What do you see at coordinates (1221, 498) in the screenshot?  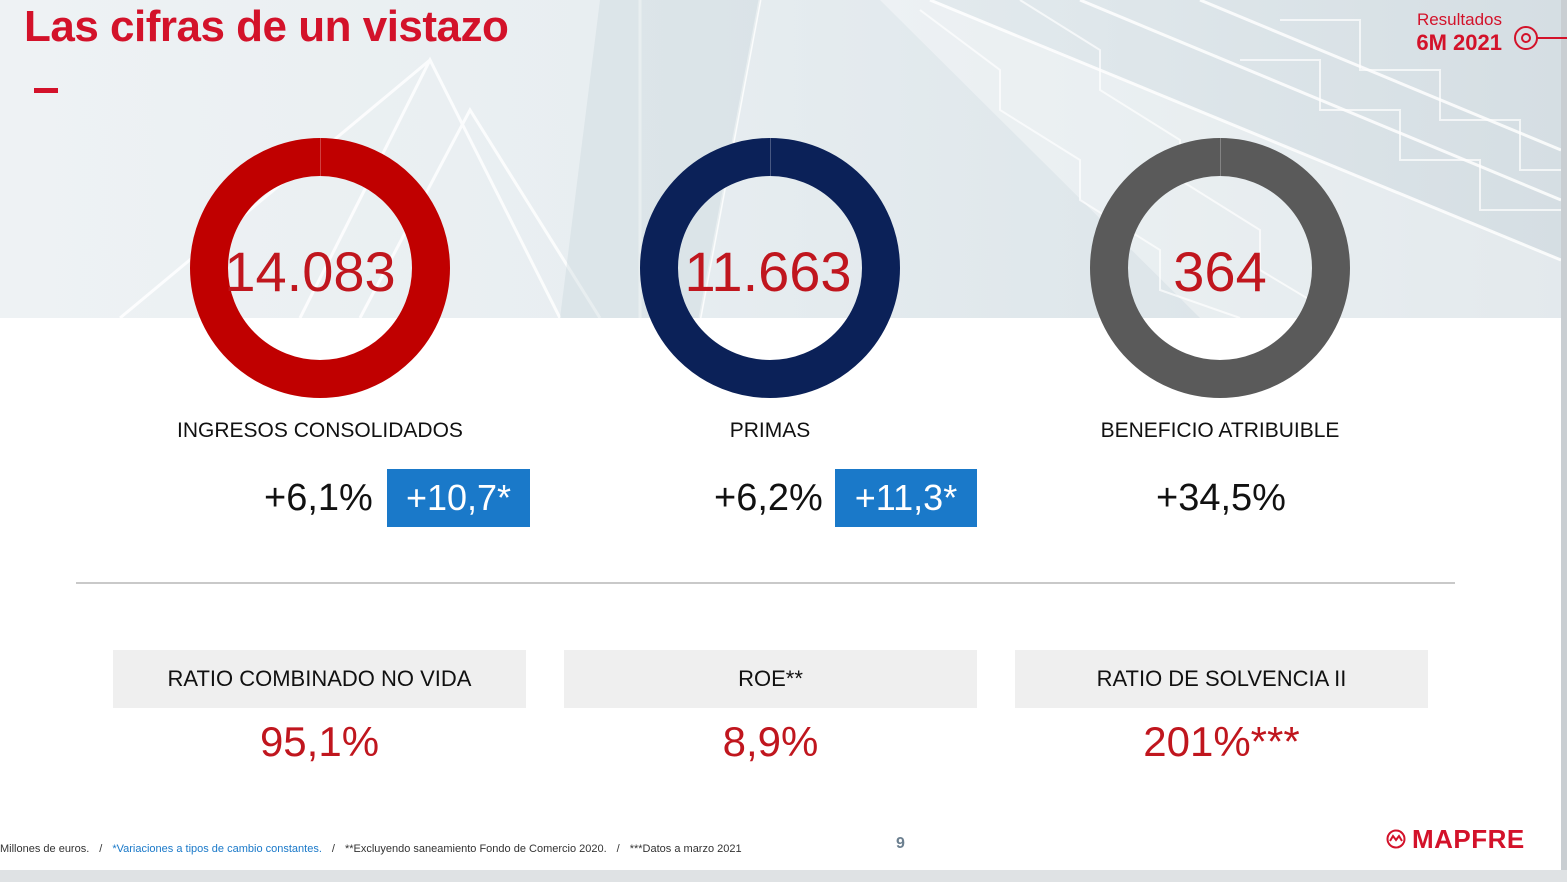 I see `growth-beneficio: +34,5%` at bounding box center [1221, 498].